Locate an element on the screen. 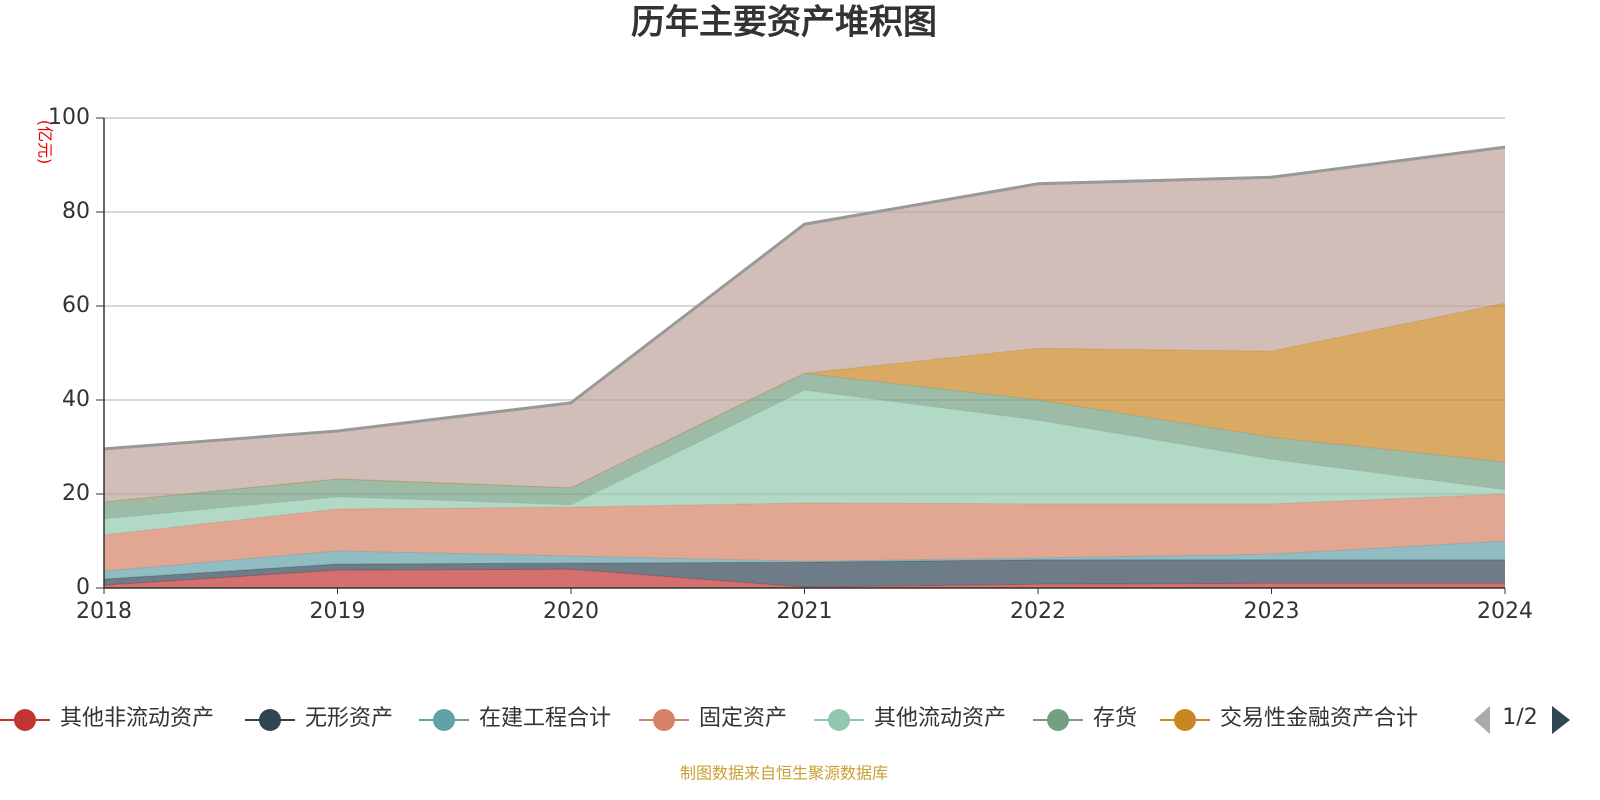 The height and width of the screenshot is (800, 1600). legend-label: 无形资产 is located at coordinates (349, 718).